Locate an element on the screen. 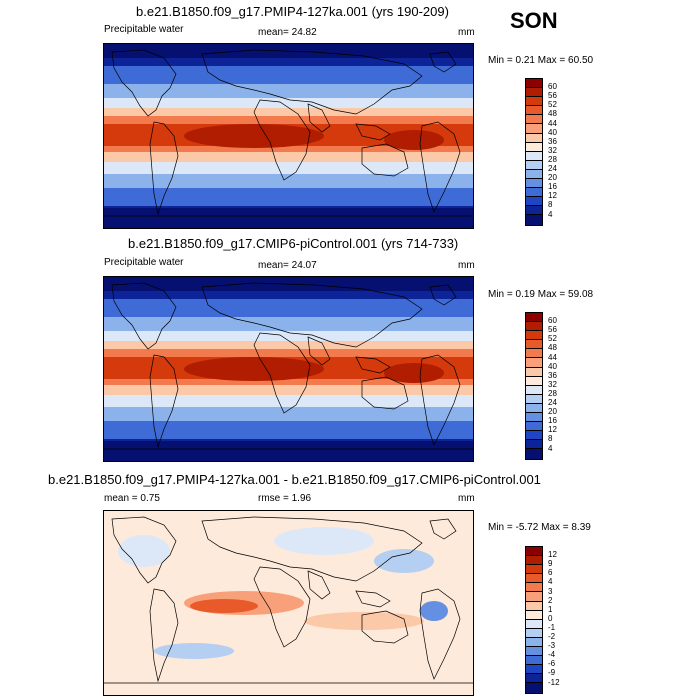  panel1-variable-label: Precipitable water is located at coordinates (144, 29).